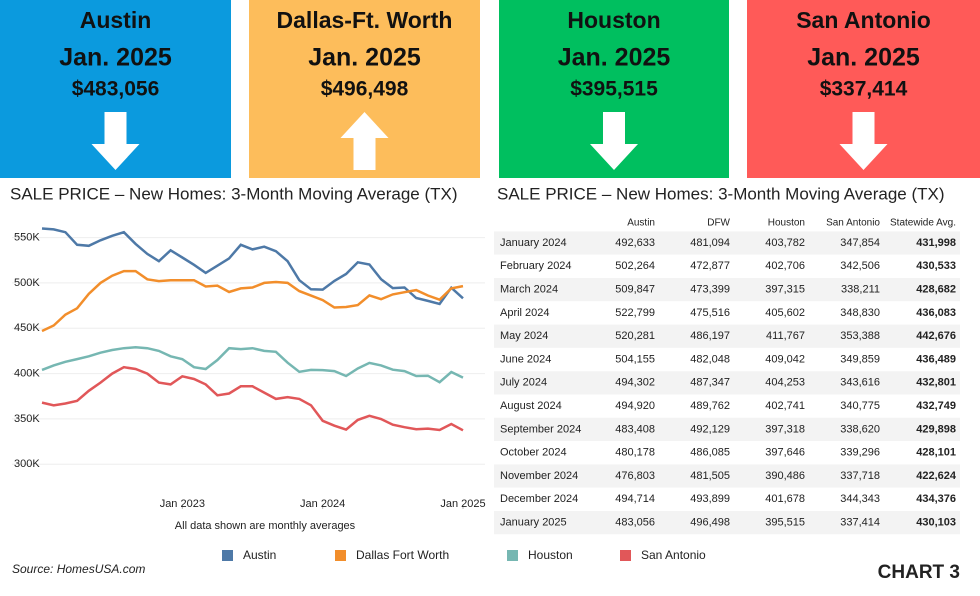 The height and width of the screenshot is (596, 980). Describe the element at coordinates (860, 243) in the screenshot. I see `table-cell: 347,854` at that location.